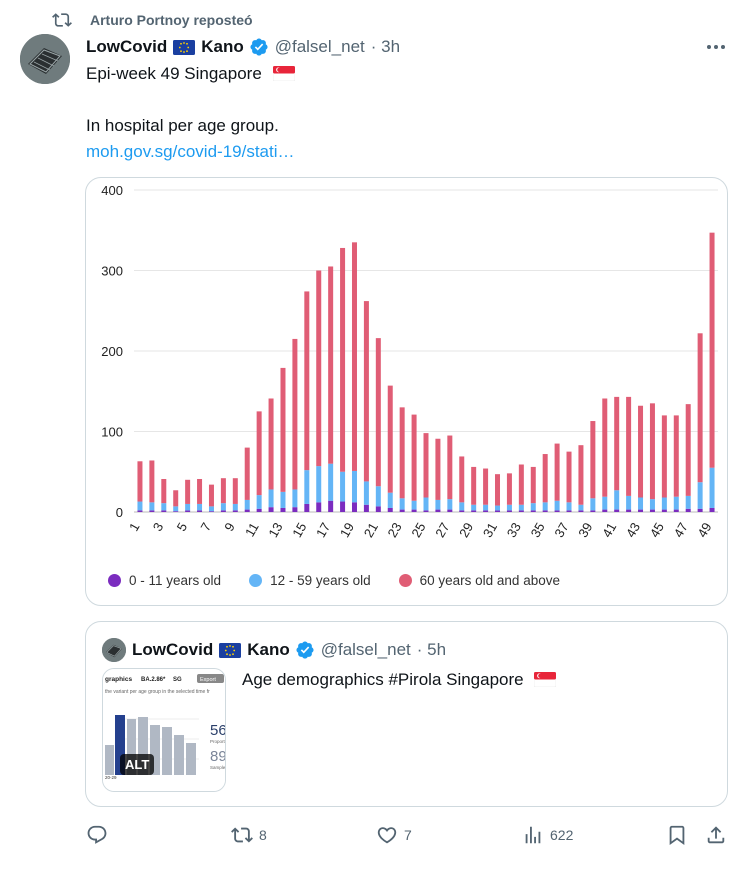  I want to click on legend-label: 12 - 59 years old, so click(320, 580).